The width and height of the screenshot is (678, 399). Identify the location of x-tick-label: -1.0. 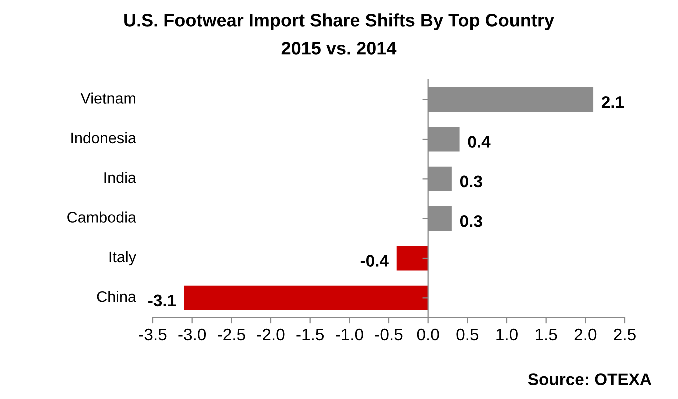
(350, 334).